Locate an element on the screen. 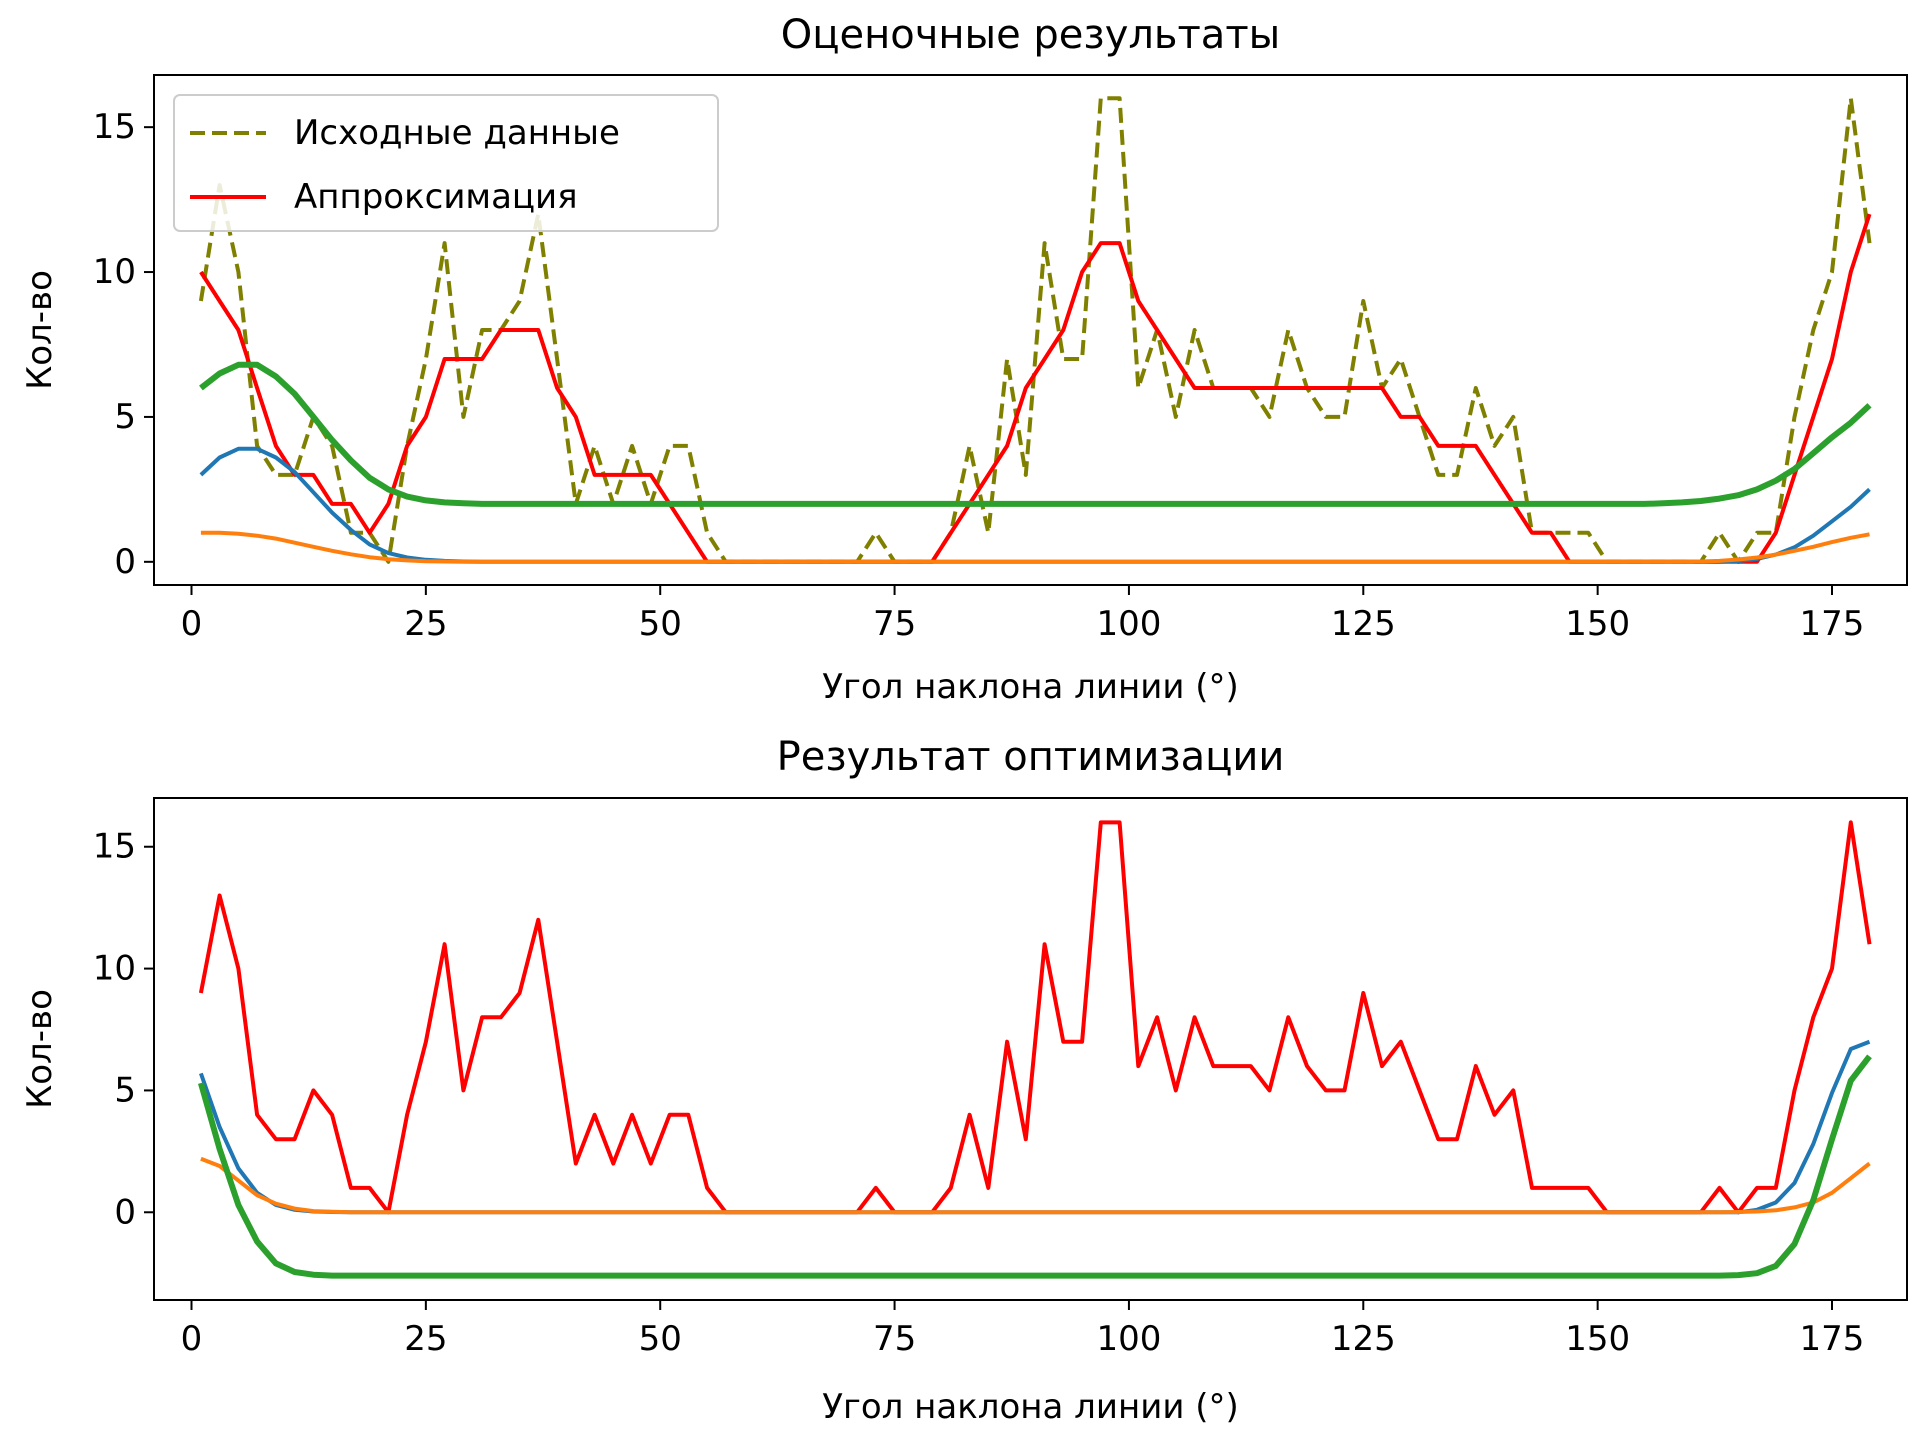 The height and width of the screenshot is (1440, 1920). chart-title: Результат оптимизации is located at coordinates (1031, 757).